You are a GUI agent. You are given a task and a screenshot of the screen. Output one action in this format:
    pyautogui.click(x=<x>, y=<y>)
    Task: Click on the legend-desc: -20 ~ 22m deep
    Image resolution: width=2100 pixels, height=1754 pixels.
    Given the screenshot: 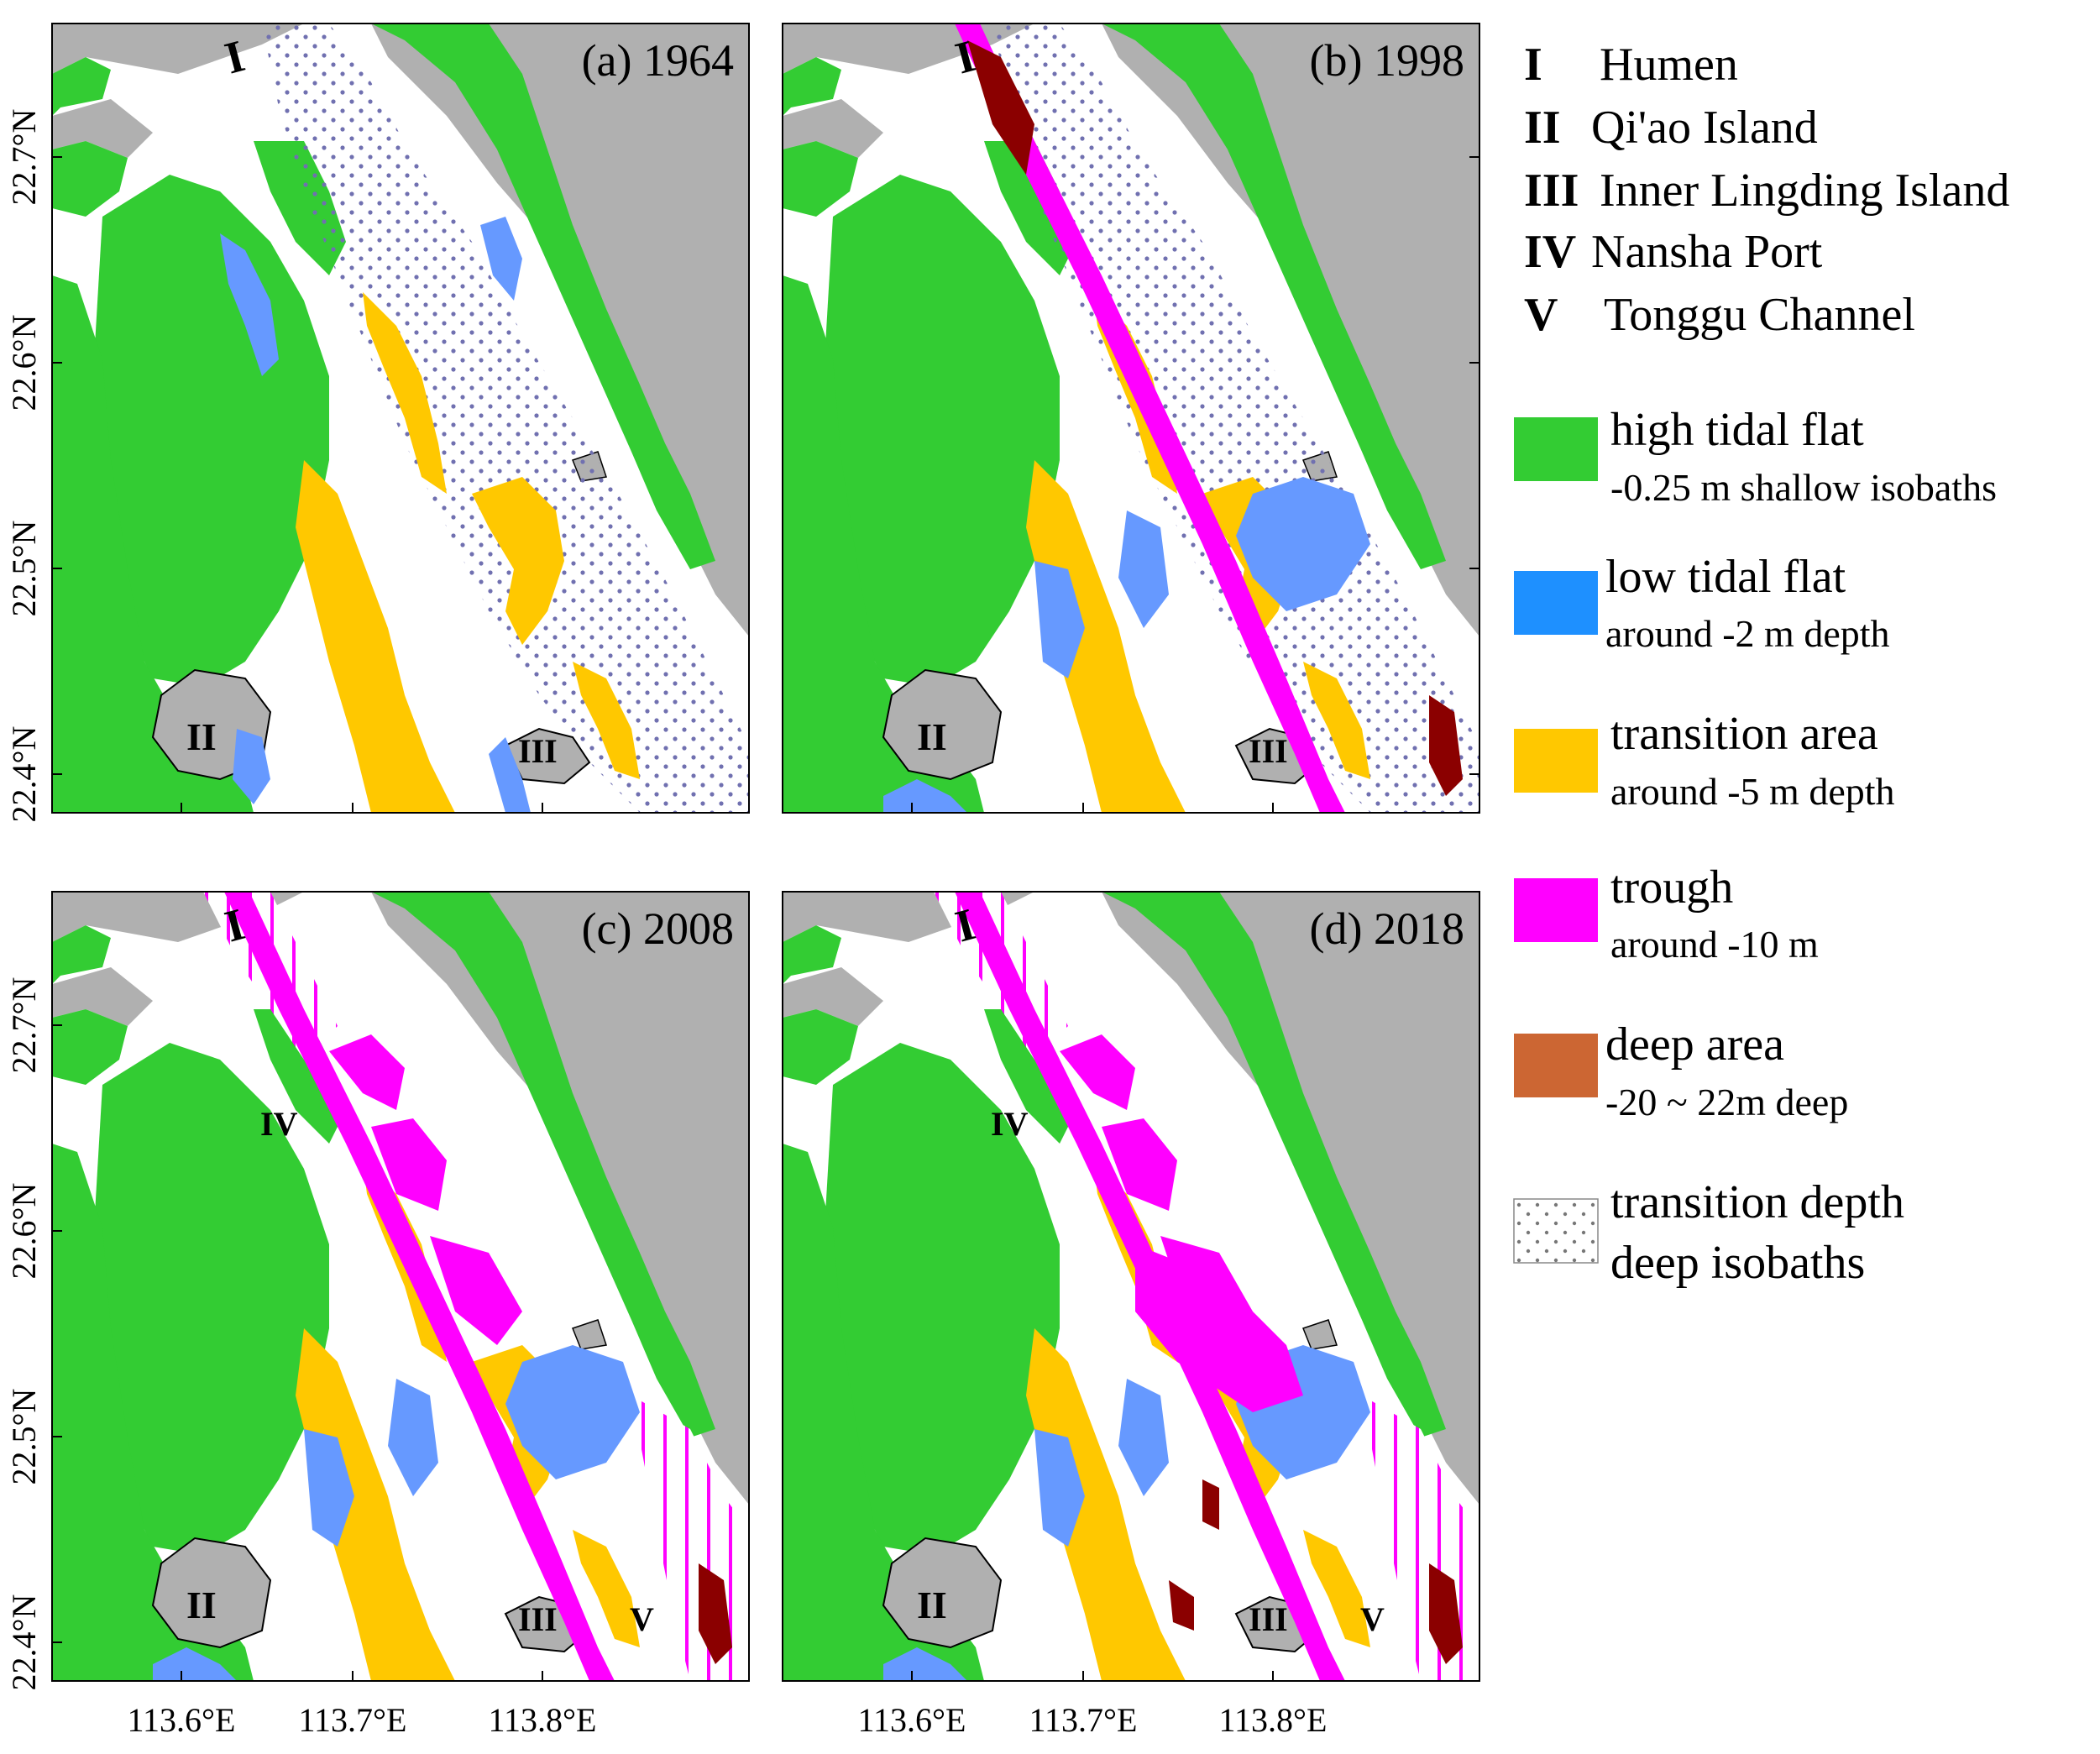 What is the action you would take?
    pyautogui.click(x=1727, y=1102)
    